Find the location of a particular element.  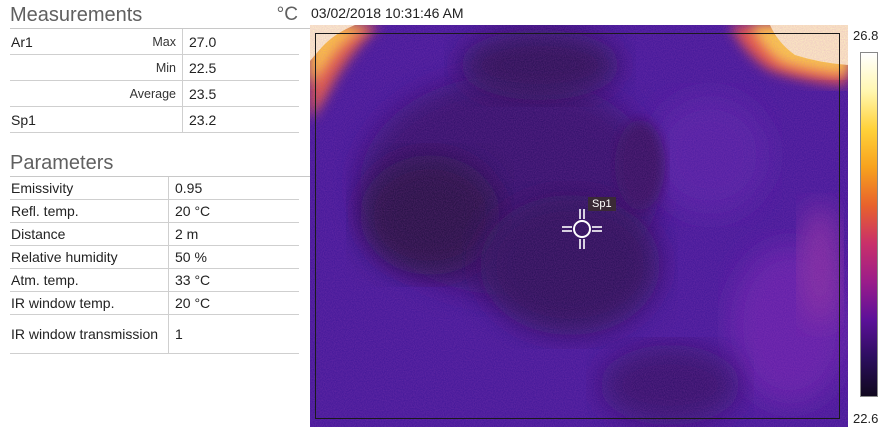

parameter-label: Distance is located at coordinates (89, 234).